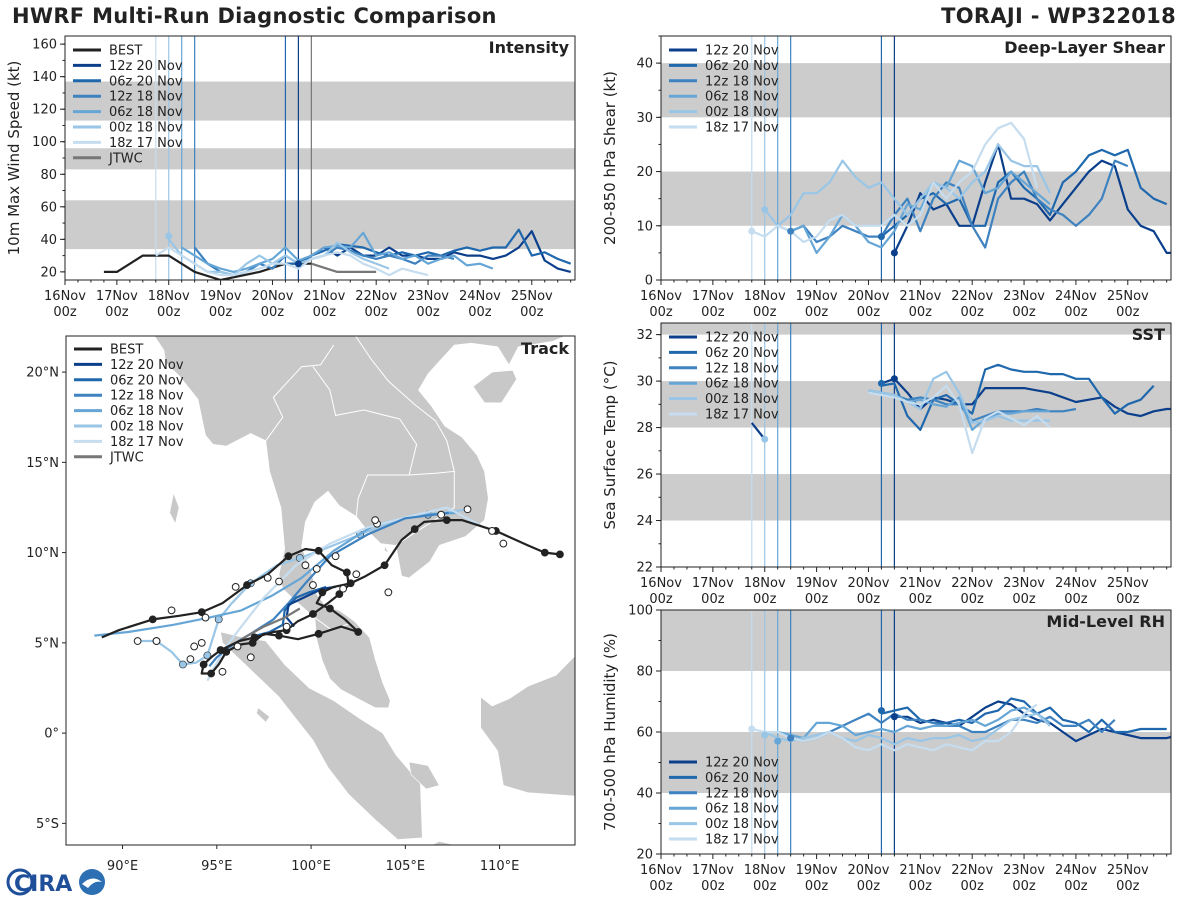 This screenshot has height=900, width=1200. Describe the element at coordinates (742, 66) in the screenshot. I see `legend-label-06z-20-nov: 06z 20 Nov` at that location.